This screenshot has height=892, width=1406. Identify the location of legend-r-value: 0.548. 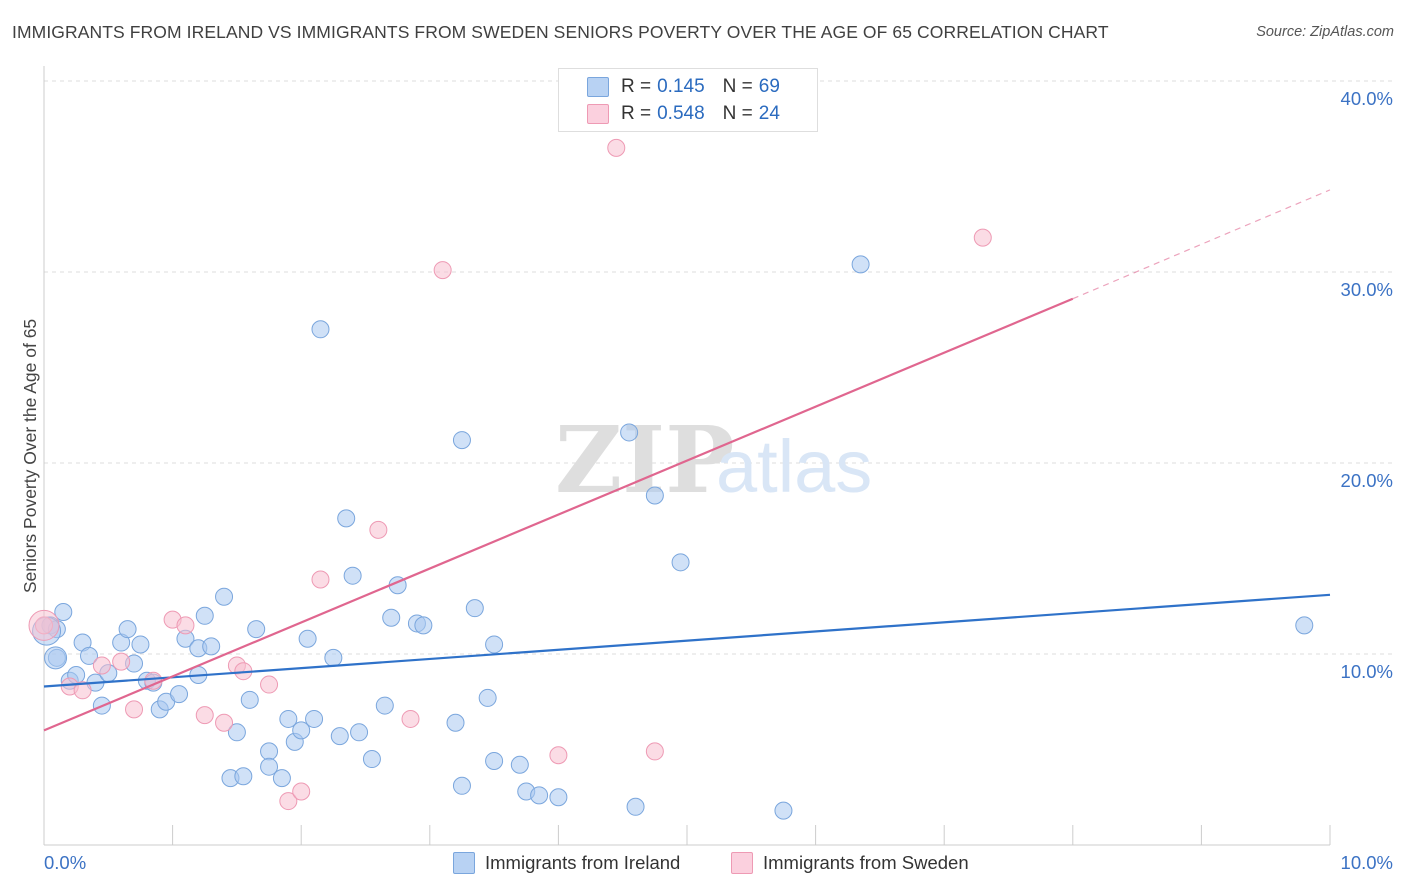
(681, 113).